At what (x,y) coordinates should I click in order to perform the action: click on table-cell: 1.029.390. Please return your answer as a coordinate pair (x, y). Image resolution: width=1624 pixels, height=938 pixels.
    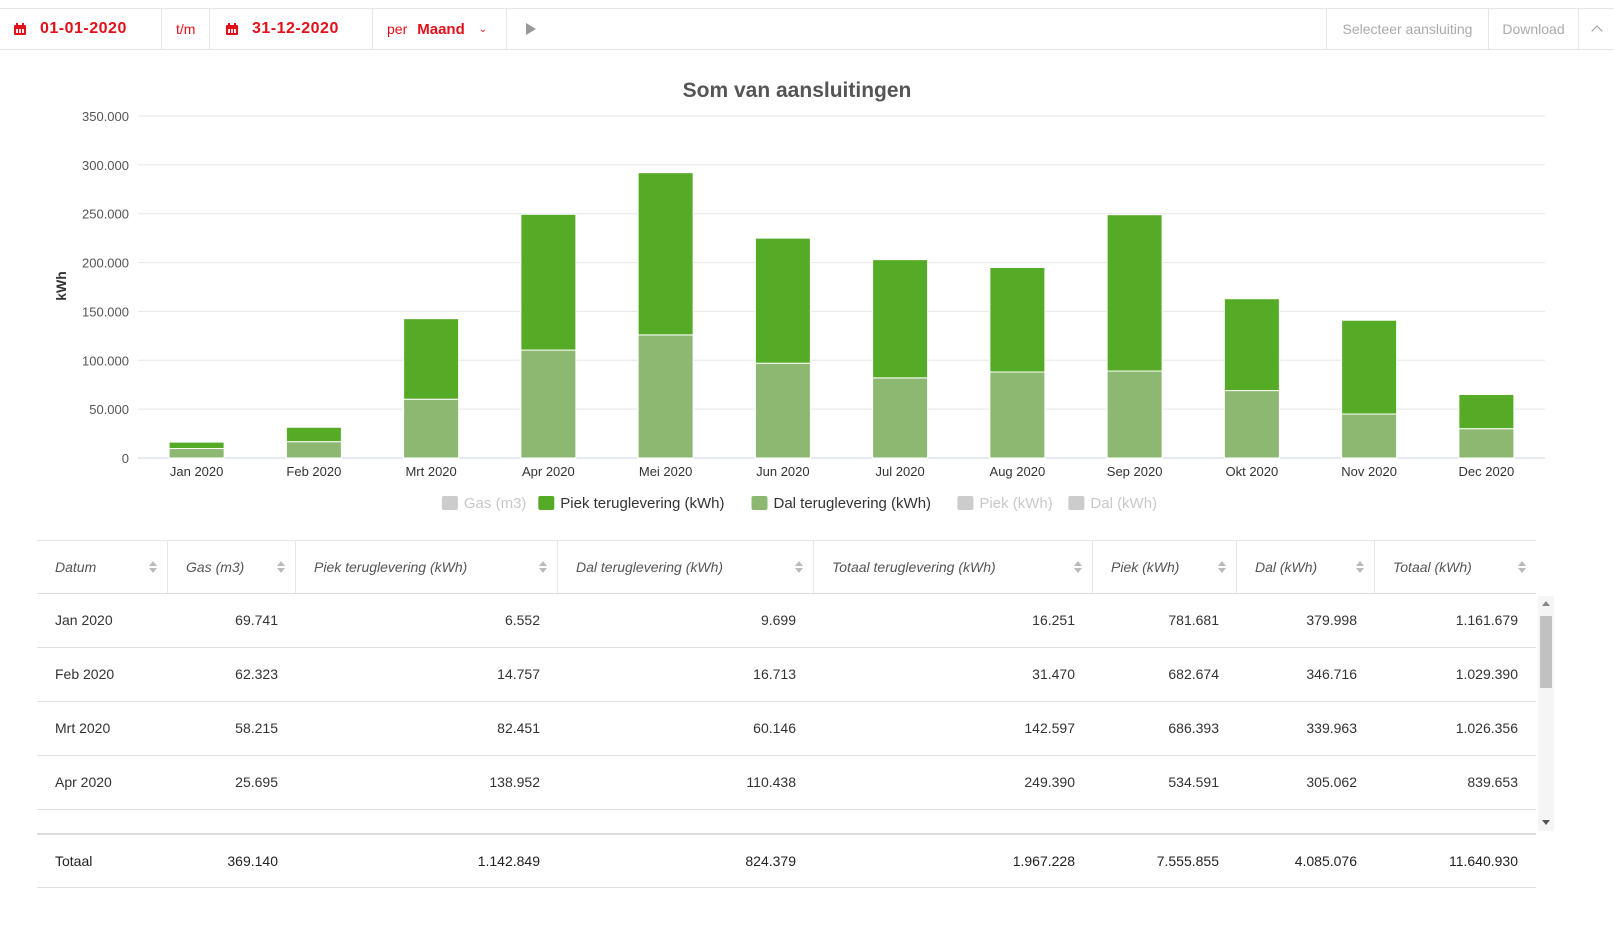
    Looking at the image, I should click on (1486, 674).